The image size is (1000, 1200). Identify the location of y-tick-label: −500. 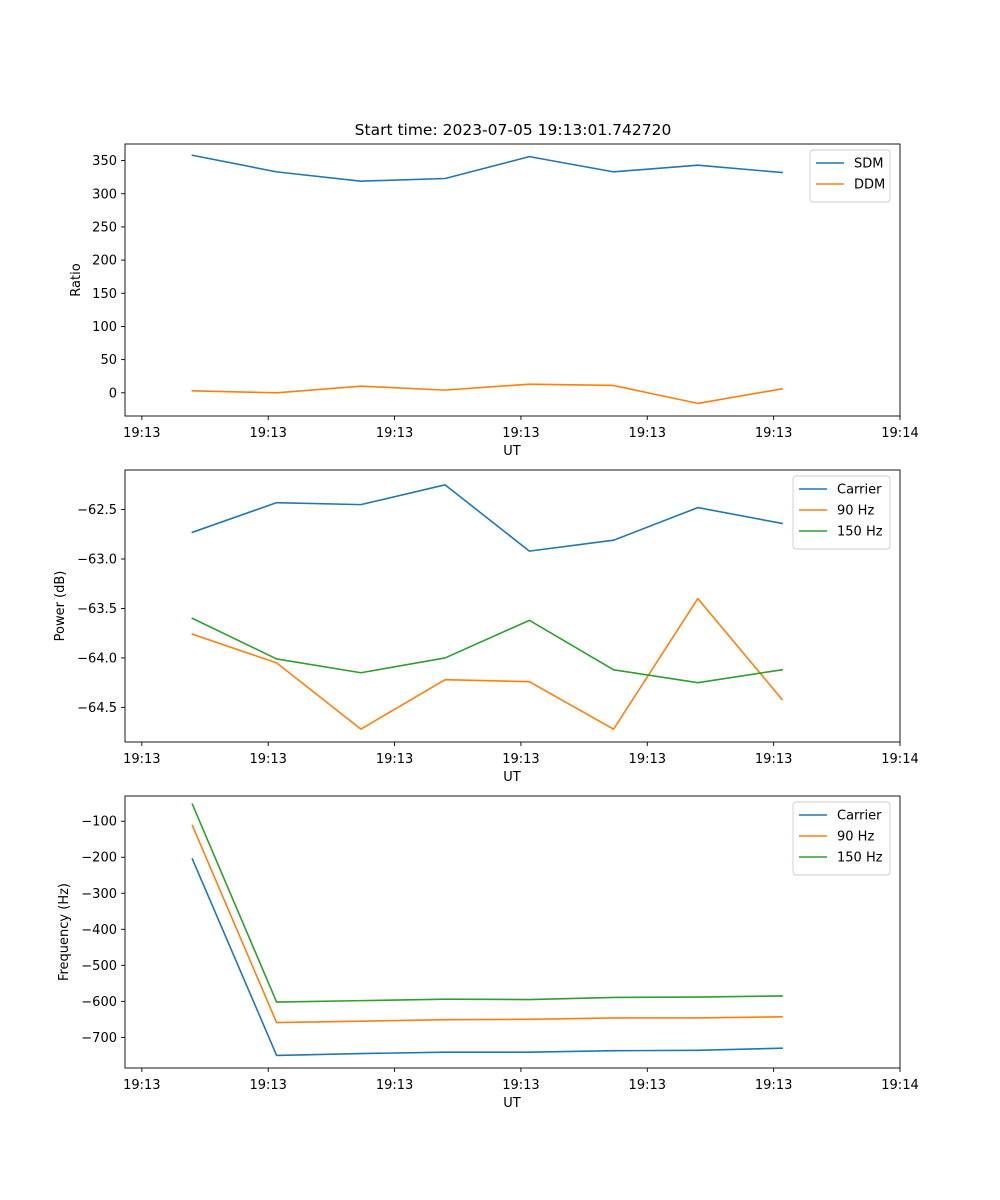
(99, 966).